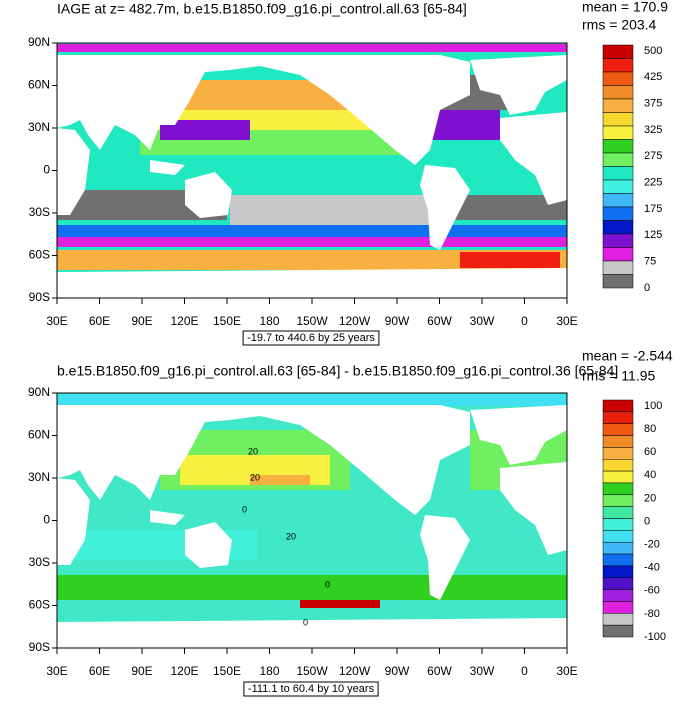 The image size is (700, 705). I want to click on info-label: -19.7 to 440.6 by 25 years, so click(311, 338).